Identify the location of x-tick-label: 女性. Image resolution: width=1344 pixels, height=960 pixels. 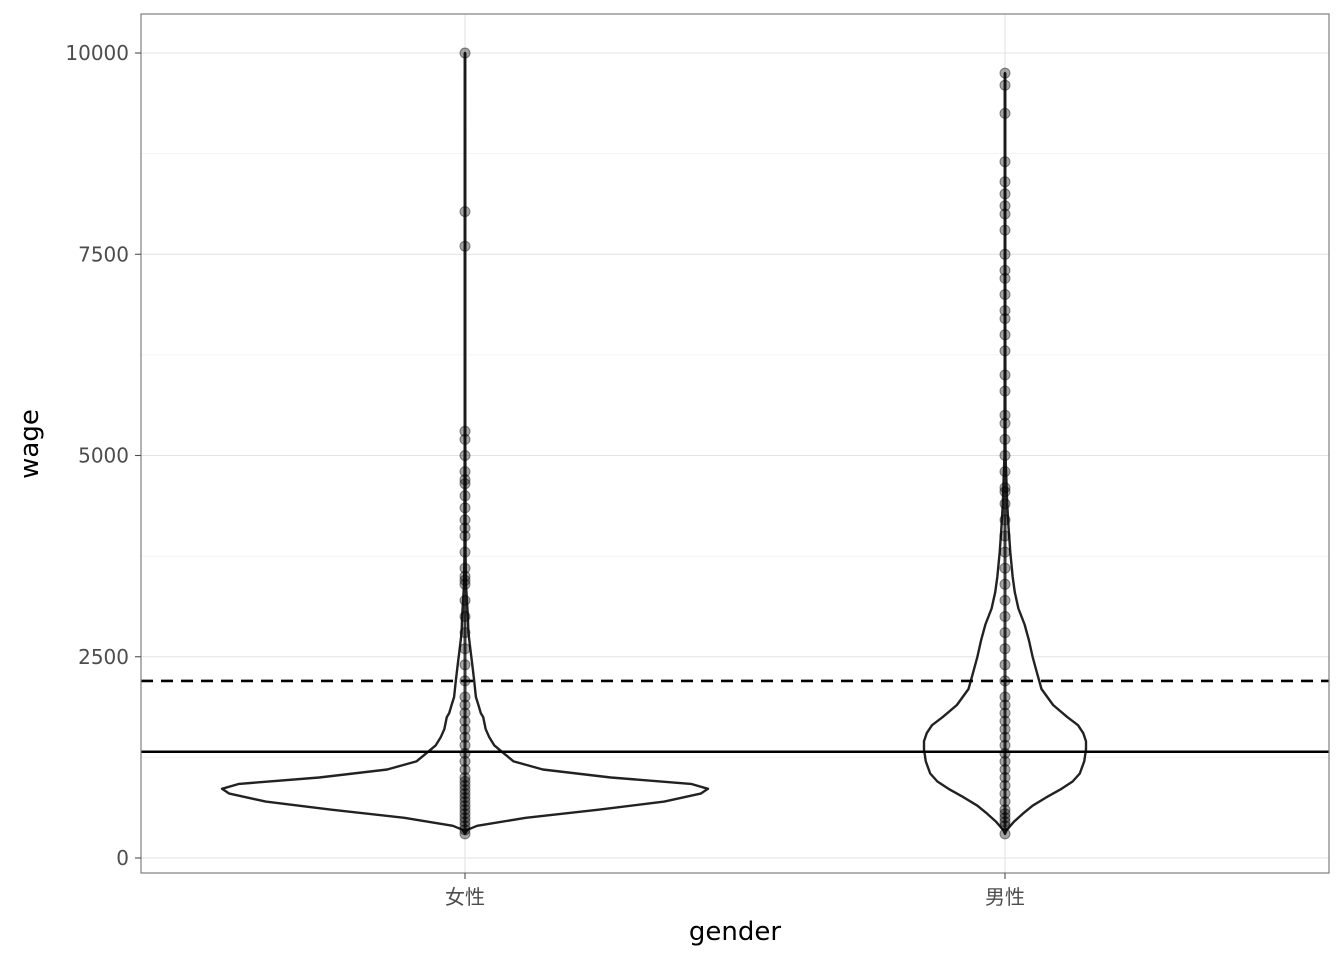
(465, 897).